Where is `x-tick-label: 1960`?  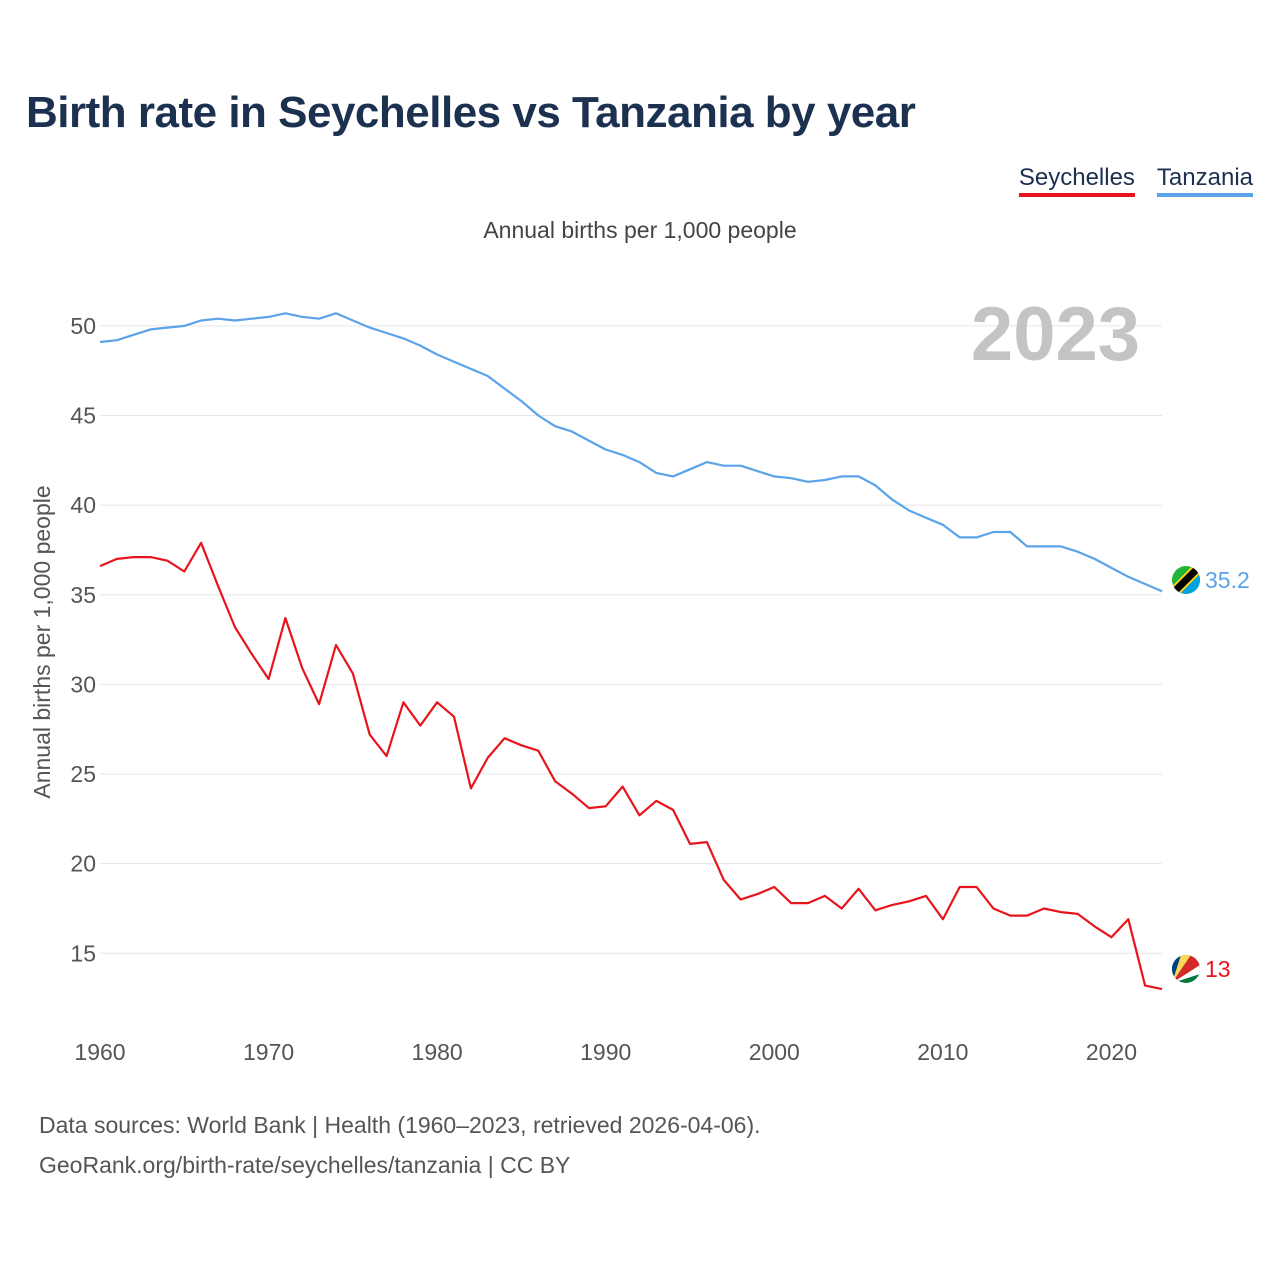
x-tick-label: 1960 is located at coordinates (99, 1052).